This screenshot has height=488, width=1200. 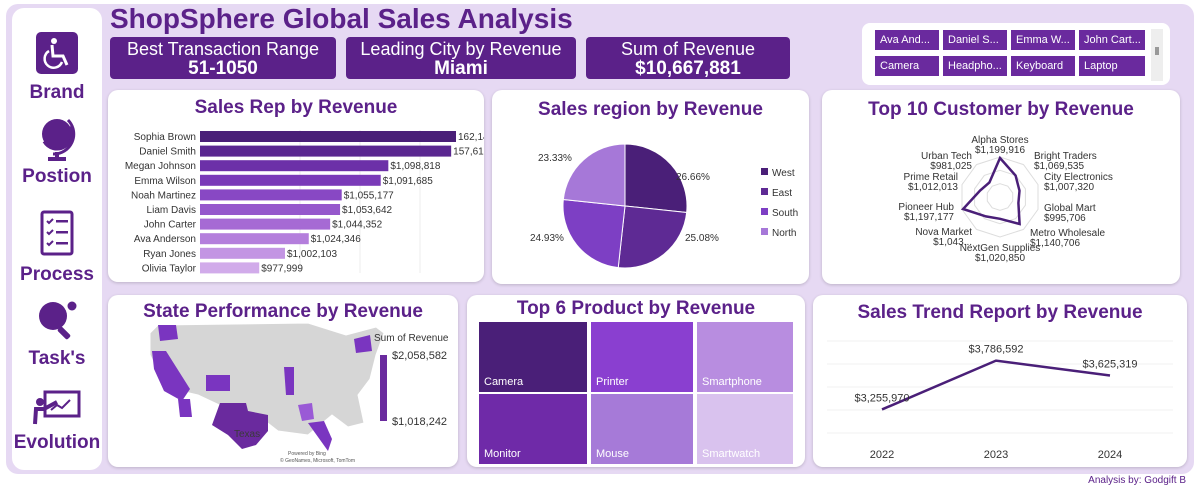 What do you see at coordinates (745, 429) in the screenshot?
I see `treemap-tile: Smartwatch` at bounding box center [745, 429].